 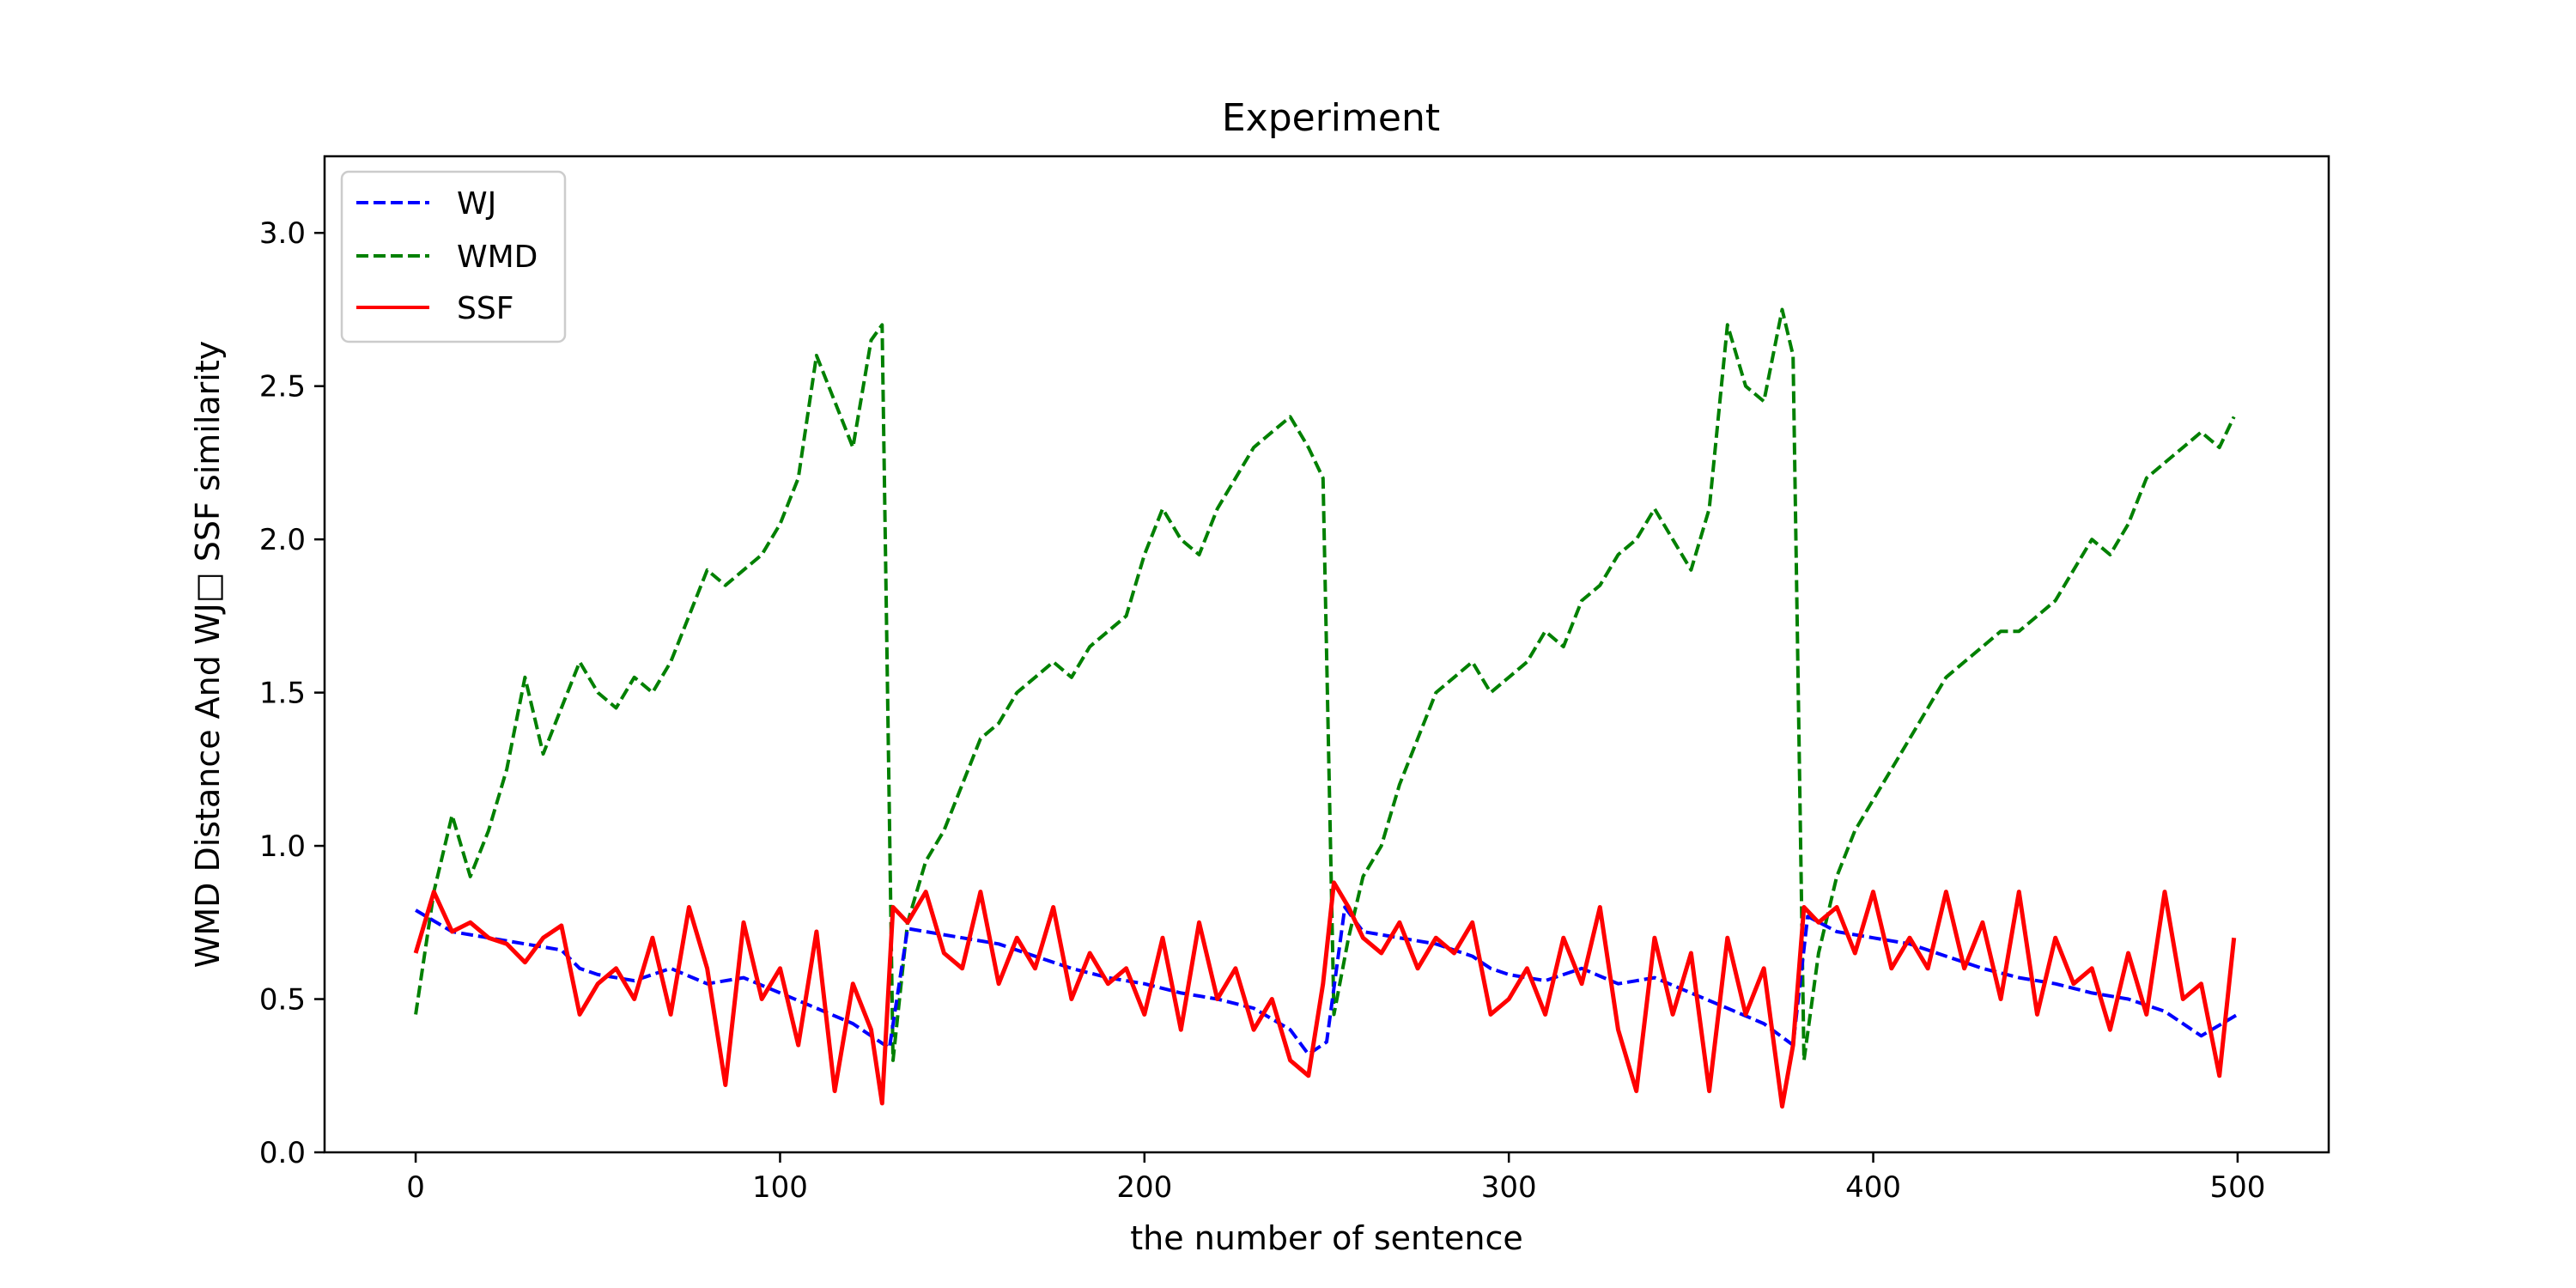 What do you see at coordinates (1327, 980) in the screenshot?
I see `series-line-wj` at bounding box center [1327, 980].